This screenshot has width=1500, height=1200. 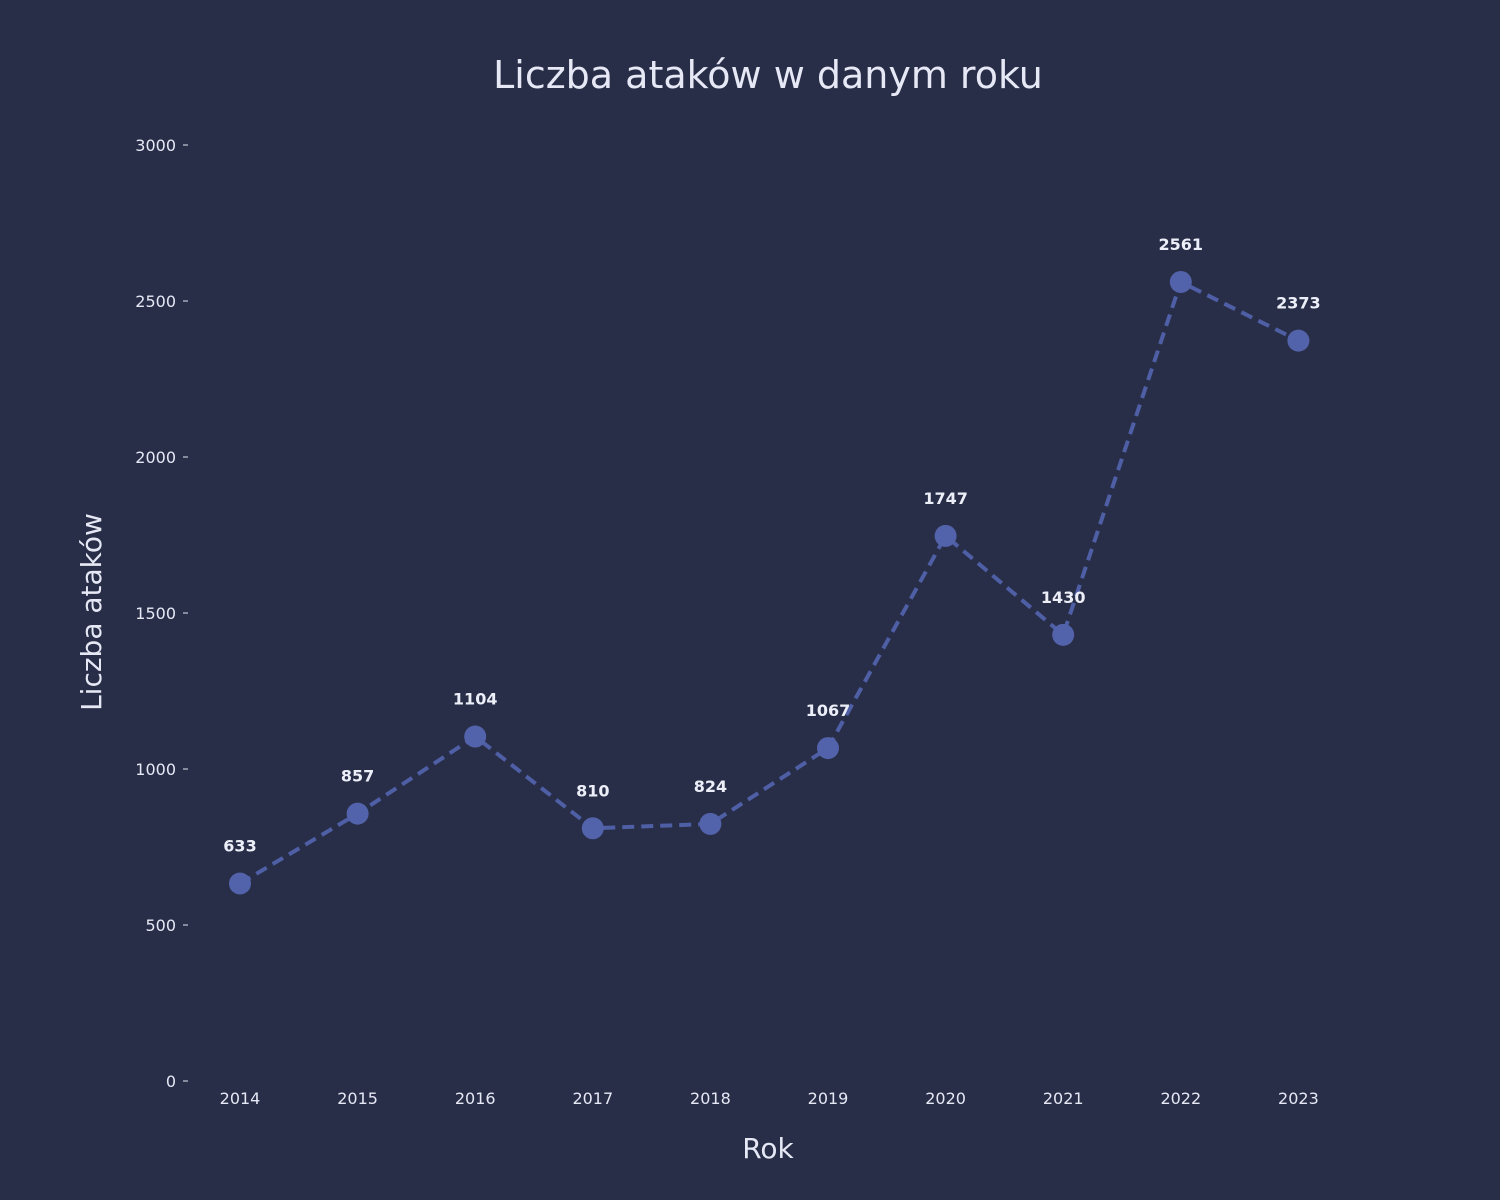 I want to click on y-axis: 0 500 1000 1500 2000 2500 3000, so click(x=161, y=613).